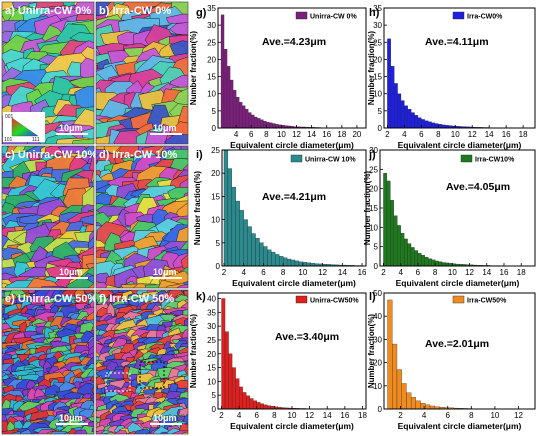 This screenshot has height=436, width=550. I want to click on y-axis-label: Number fraction(%), so click(367, 208).